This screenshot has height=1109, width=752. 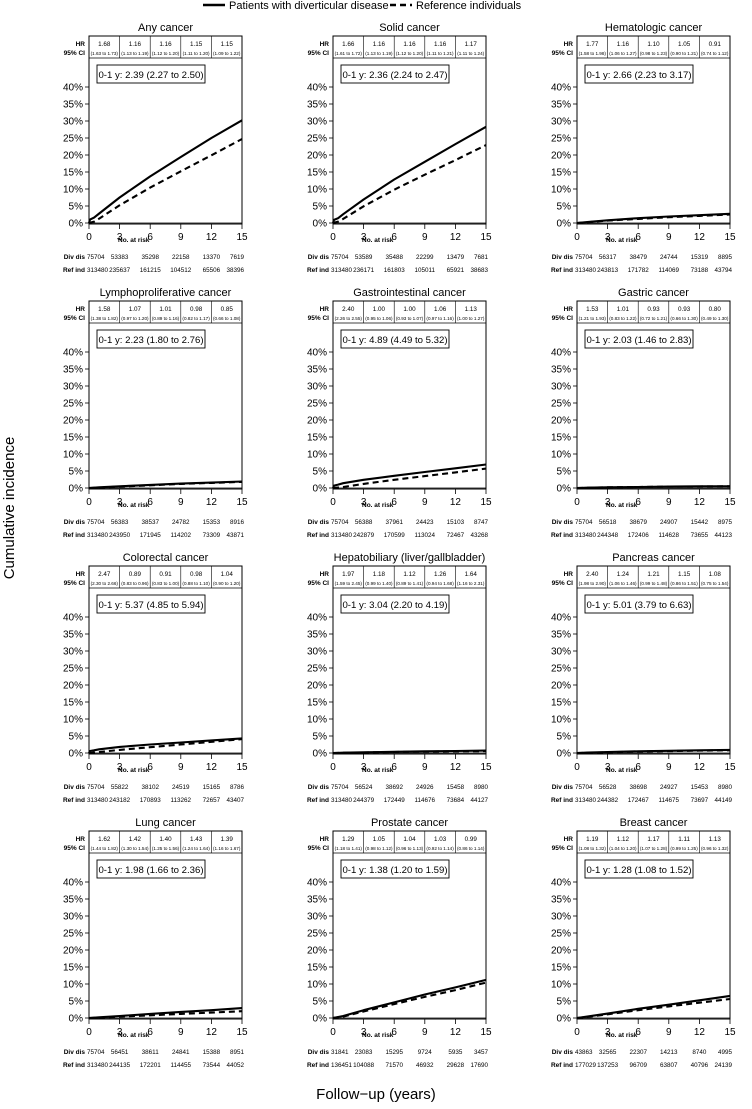 I want to click on hr-value: 1.53, so click(x=592, y=309).